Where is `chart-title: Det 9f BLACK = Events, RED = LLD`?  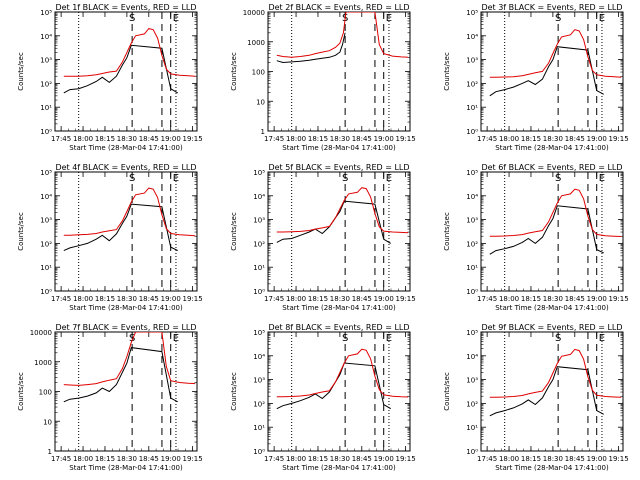 chart-title: Det 9f BLACK = Events, RED = LLD is located at coordinates (551, 327).